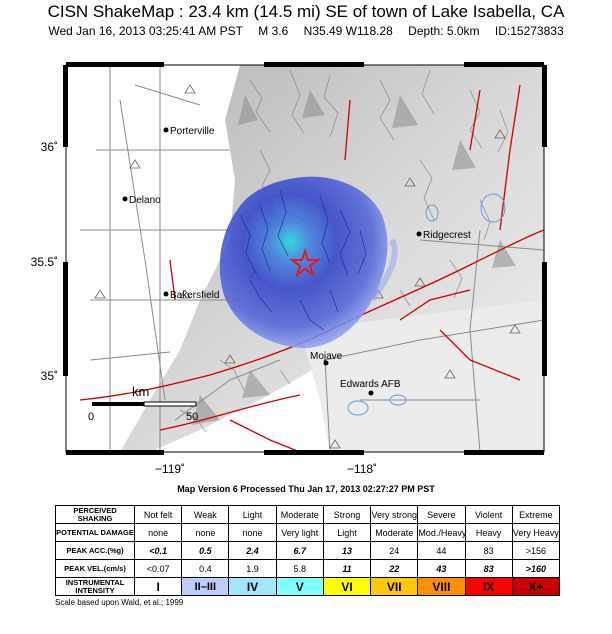  What do you see at coordinates (536, 532) in the screenshot?
I see `legend-cell: Very Heavy` at bounding box center [536, 532].